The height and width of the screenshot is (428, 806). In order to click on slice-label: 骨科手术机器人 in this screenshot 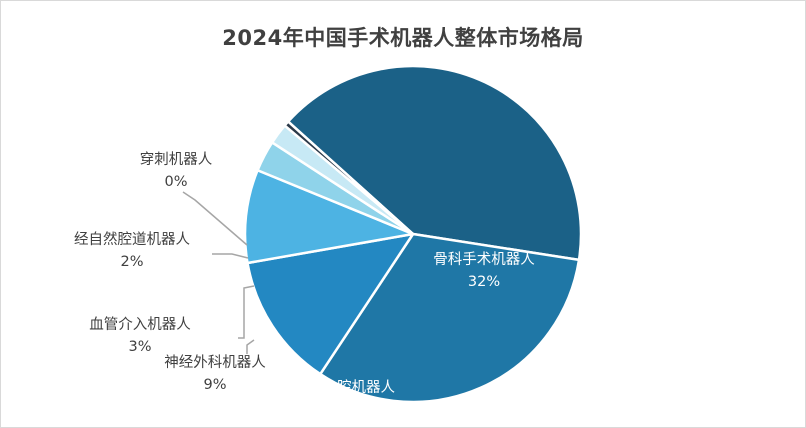, I will do `click(484, 259)`.